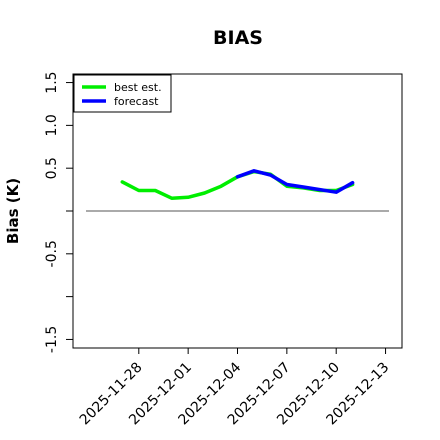 The height and width of the screenshot is (440, 440). Describe the element at coordinates (52, 339) in the screenshot. I see `y-tick-label: -1.5` at that location.